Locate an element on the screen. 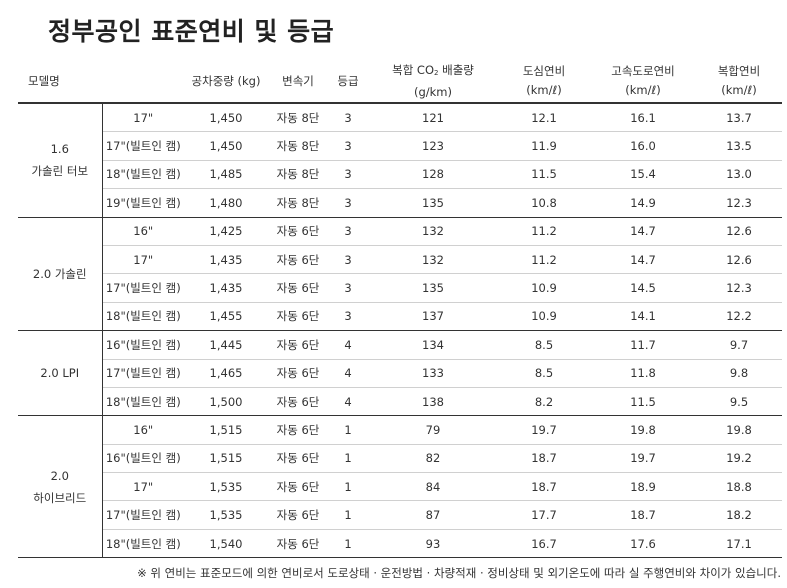 The image size is (787, 588). header-city-unit: (km/ℓ) is located at coordinates (544, 90).